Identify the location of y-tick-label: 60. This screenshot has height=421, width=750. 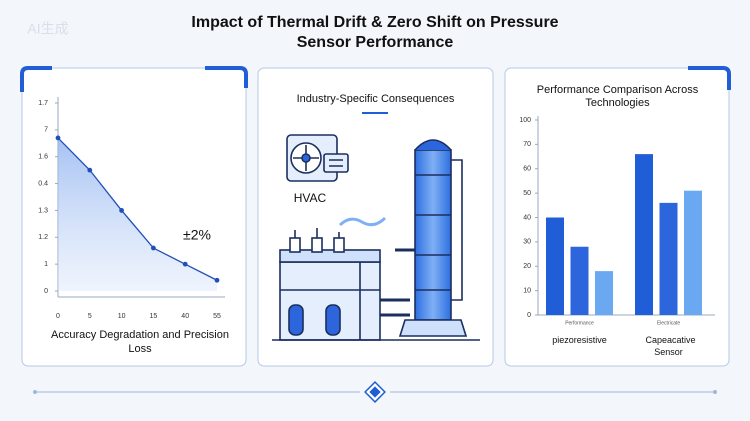
(527, 169).